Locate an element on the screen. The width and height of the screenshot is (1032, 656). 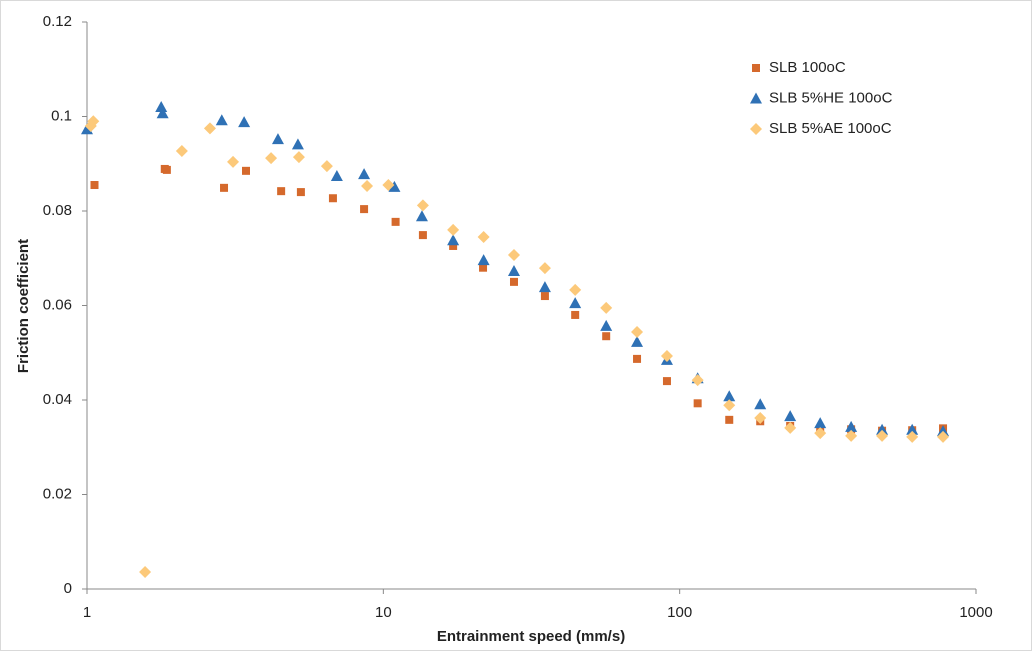
y-tick-label: 0.02 is located at coordinates (57, 493).